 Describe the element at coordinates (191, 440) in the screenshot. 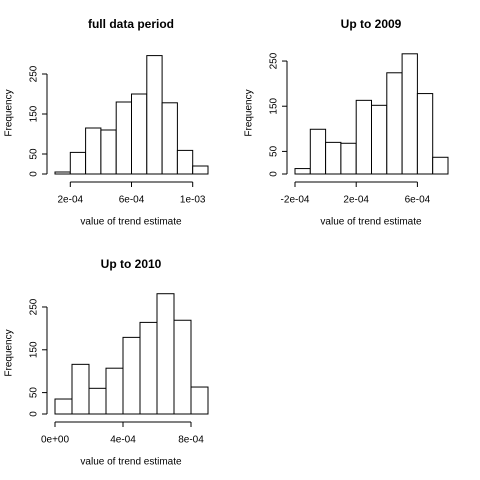

I see `x-tick-label: 8e-04` at that location.